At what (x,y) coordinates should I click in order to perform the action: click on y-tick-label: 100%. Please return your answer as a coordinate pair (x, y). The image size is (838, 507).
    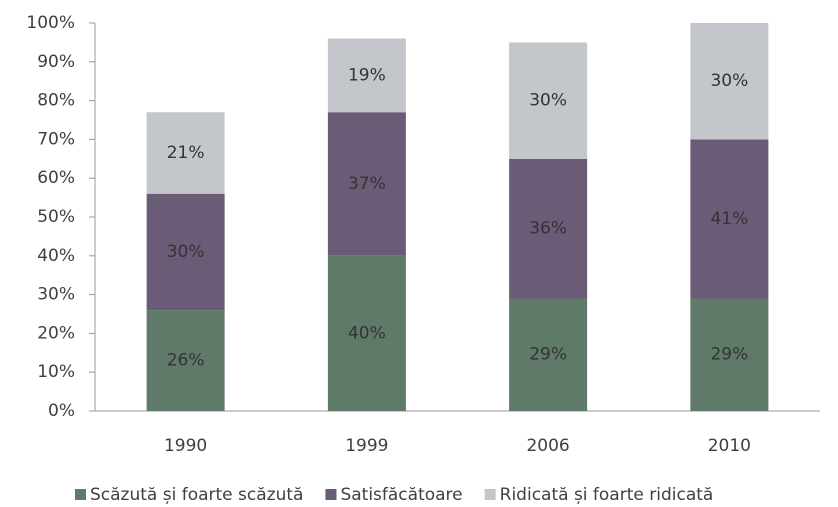
    Looking at the image, I should click on (50, 23).